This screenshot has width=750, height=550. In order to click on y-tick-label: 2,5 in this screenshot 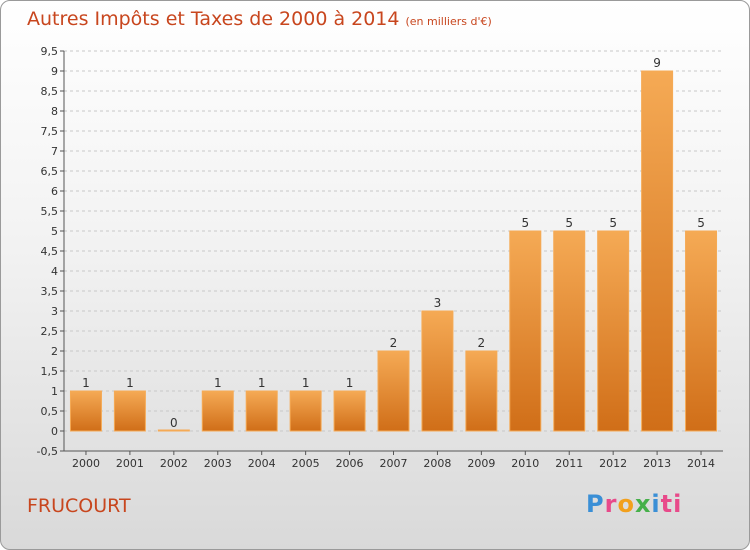, I will do `click(50, 331)`.